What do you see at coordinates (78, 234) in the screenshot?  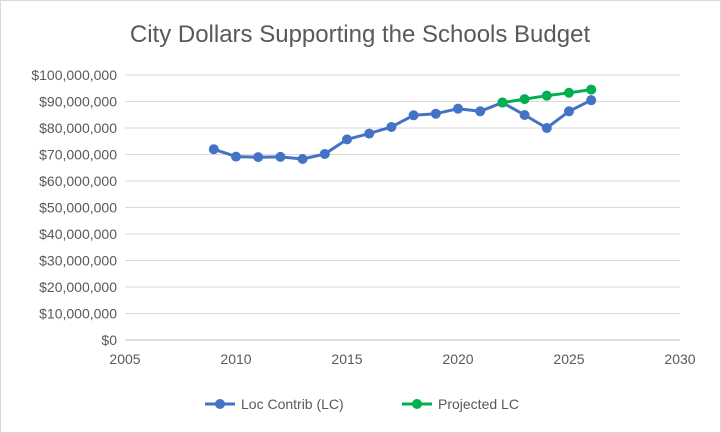 I see `y-tick-label: $40,000,000` at bounding box center [78, 234].